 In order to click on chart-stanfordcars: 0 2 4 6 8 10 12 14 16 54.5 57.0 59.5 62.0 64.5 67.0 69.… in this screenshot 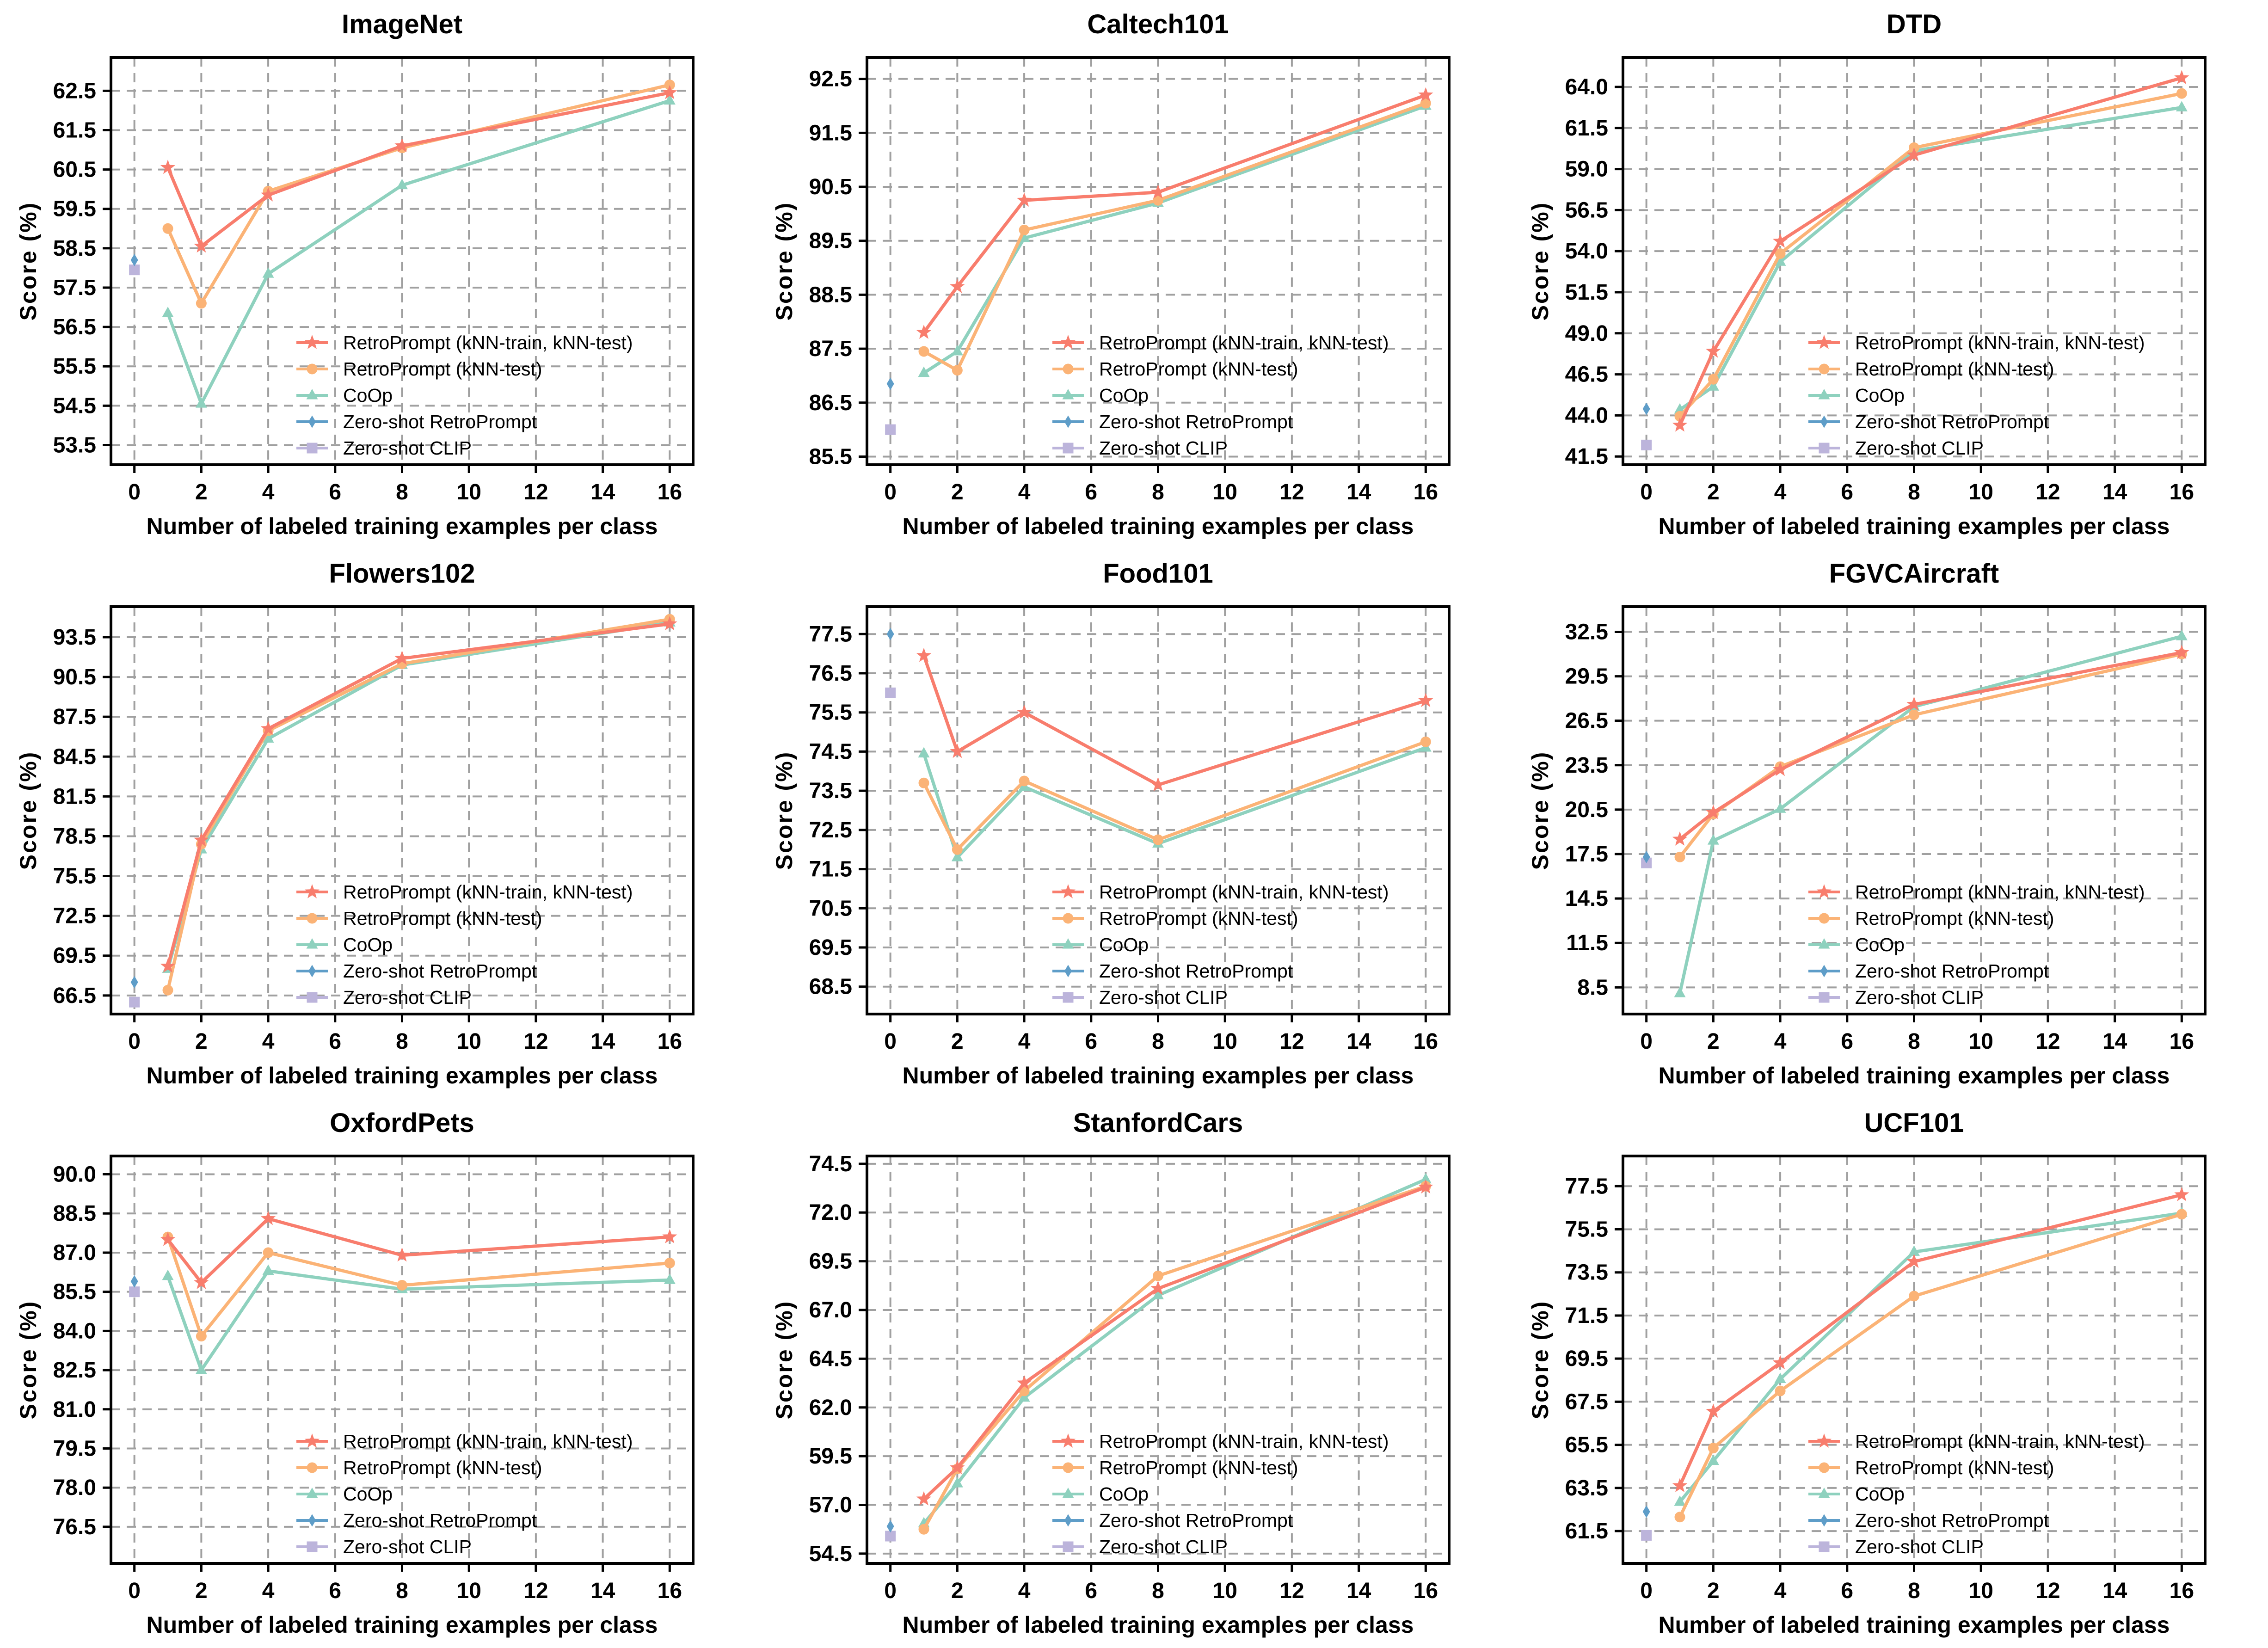, I will do `click(1134, 1373)`.